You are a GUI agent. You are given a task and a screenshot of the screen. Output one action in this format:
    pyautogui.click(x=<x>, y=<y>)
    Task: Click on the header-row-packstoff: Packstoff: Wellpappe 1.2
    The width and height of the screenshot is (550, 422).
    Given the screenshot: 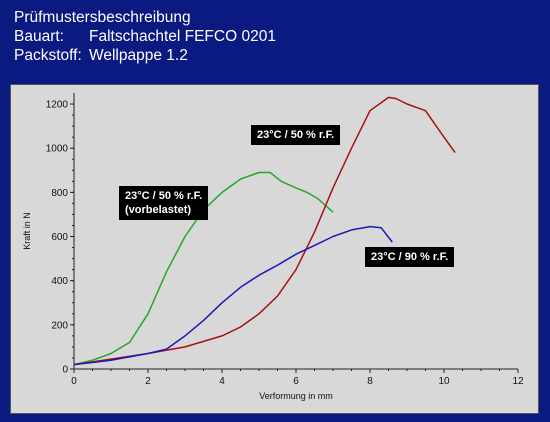 What is the action you would take?
    pyautogui.click(x=145, y=55)
    